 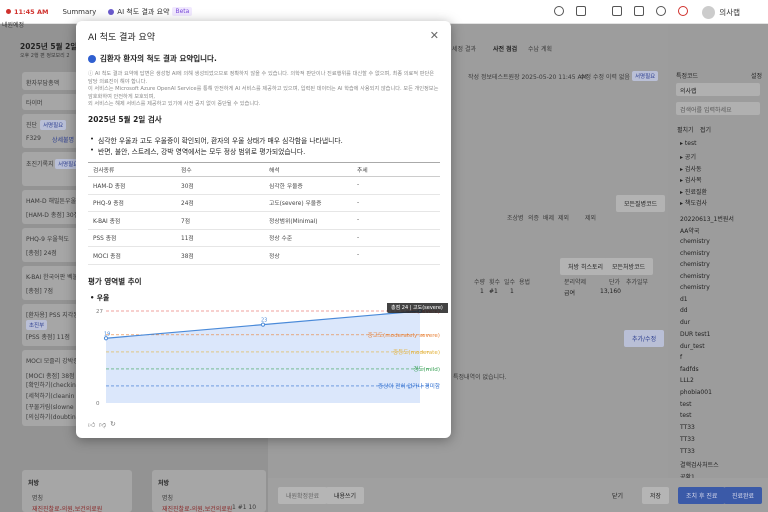 What do you see at coordinates (718, 89) in the screenshot?
I see `doctor-select` at bounding box center [718, 89].